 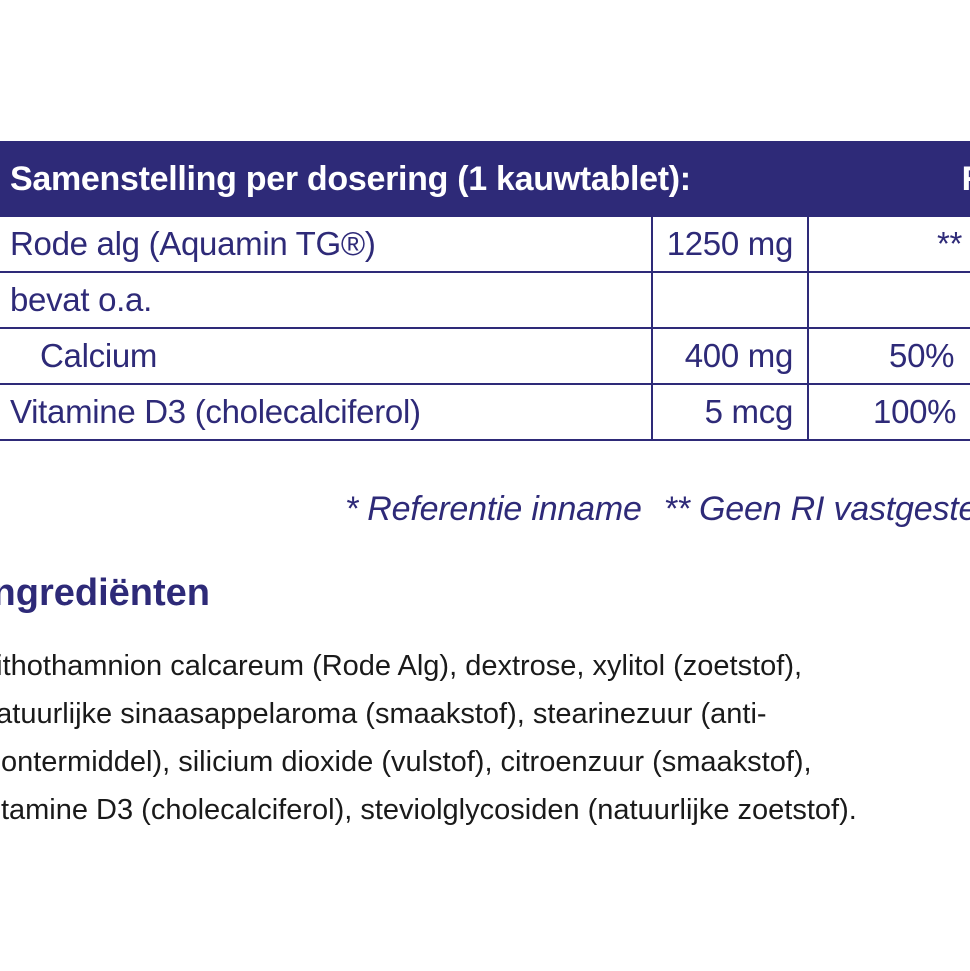 What do you see at coordinates (888, 356) in the screenshot?
I see `ingredient-ri: 50%` at bounding box center [888, 356].